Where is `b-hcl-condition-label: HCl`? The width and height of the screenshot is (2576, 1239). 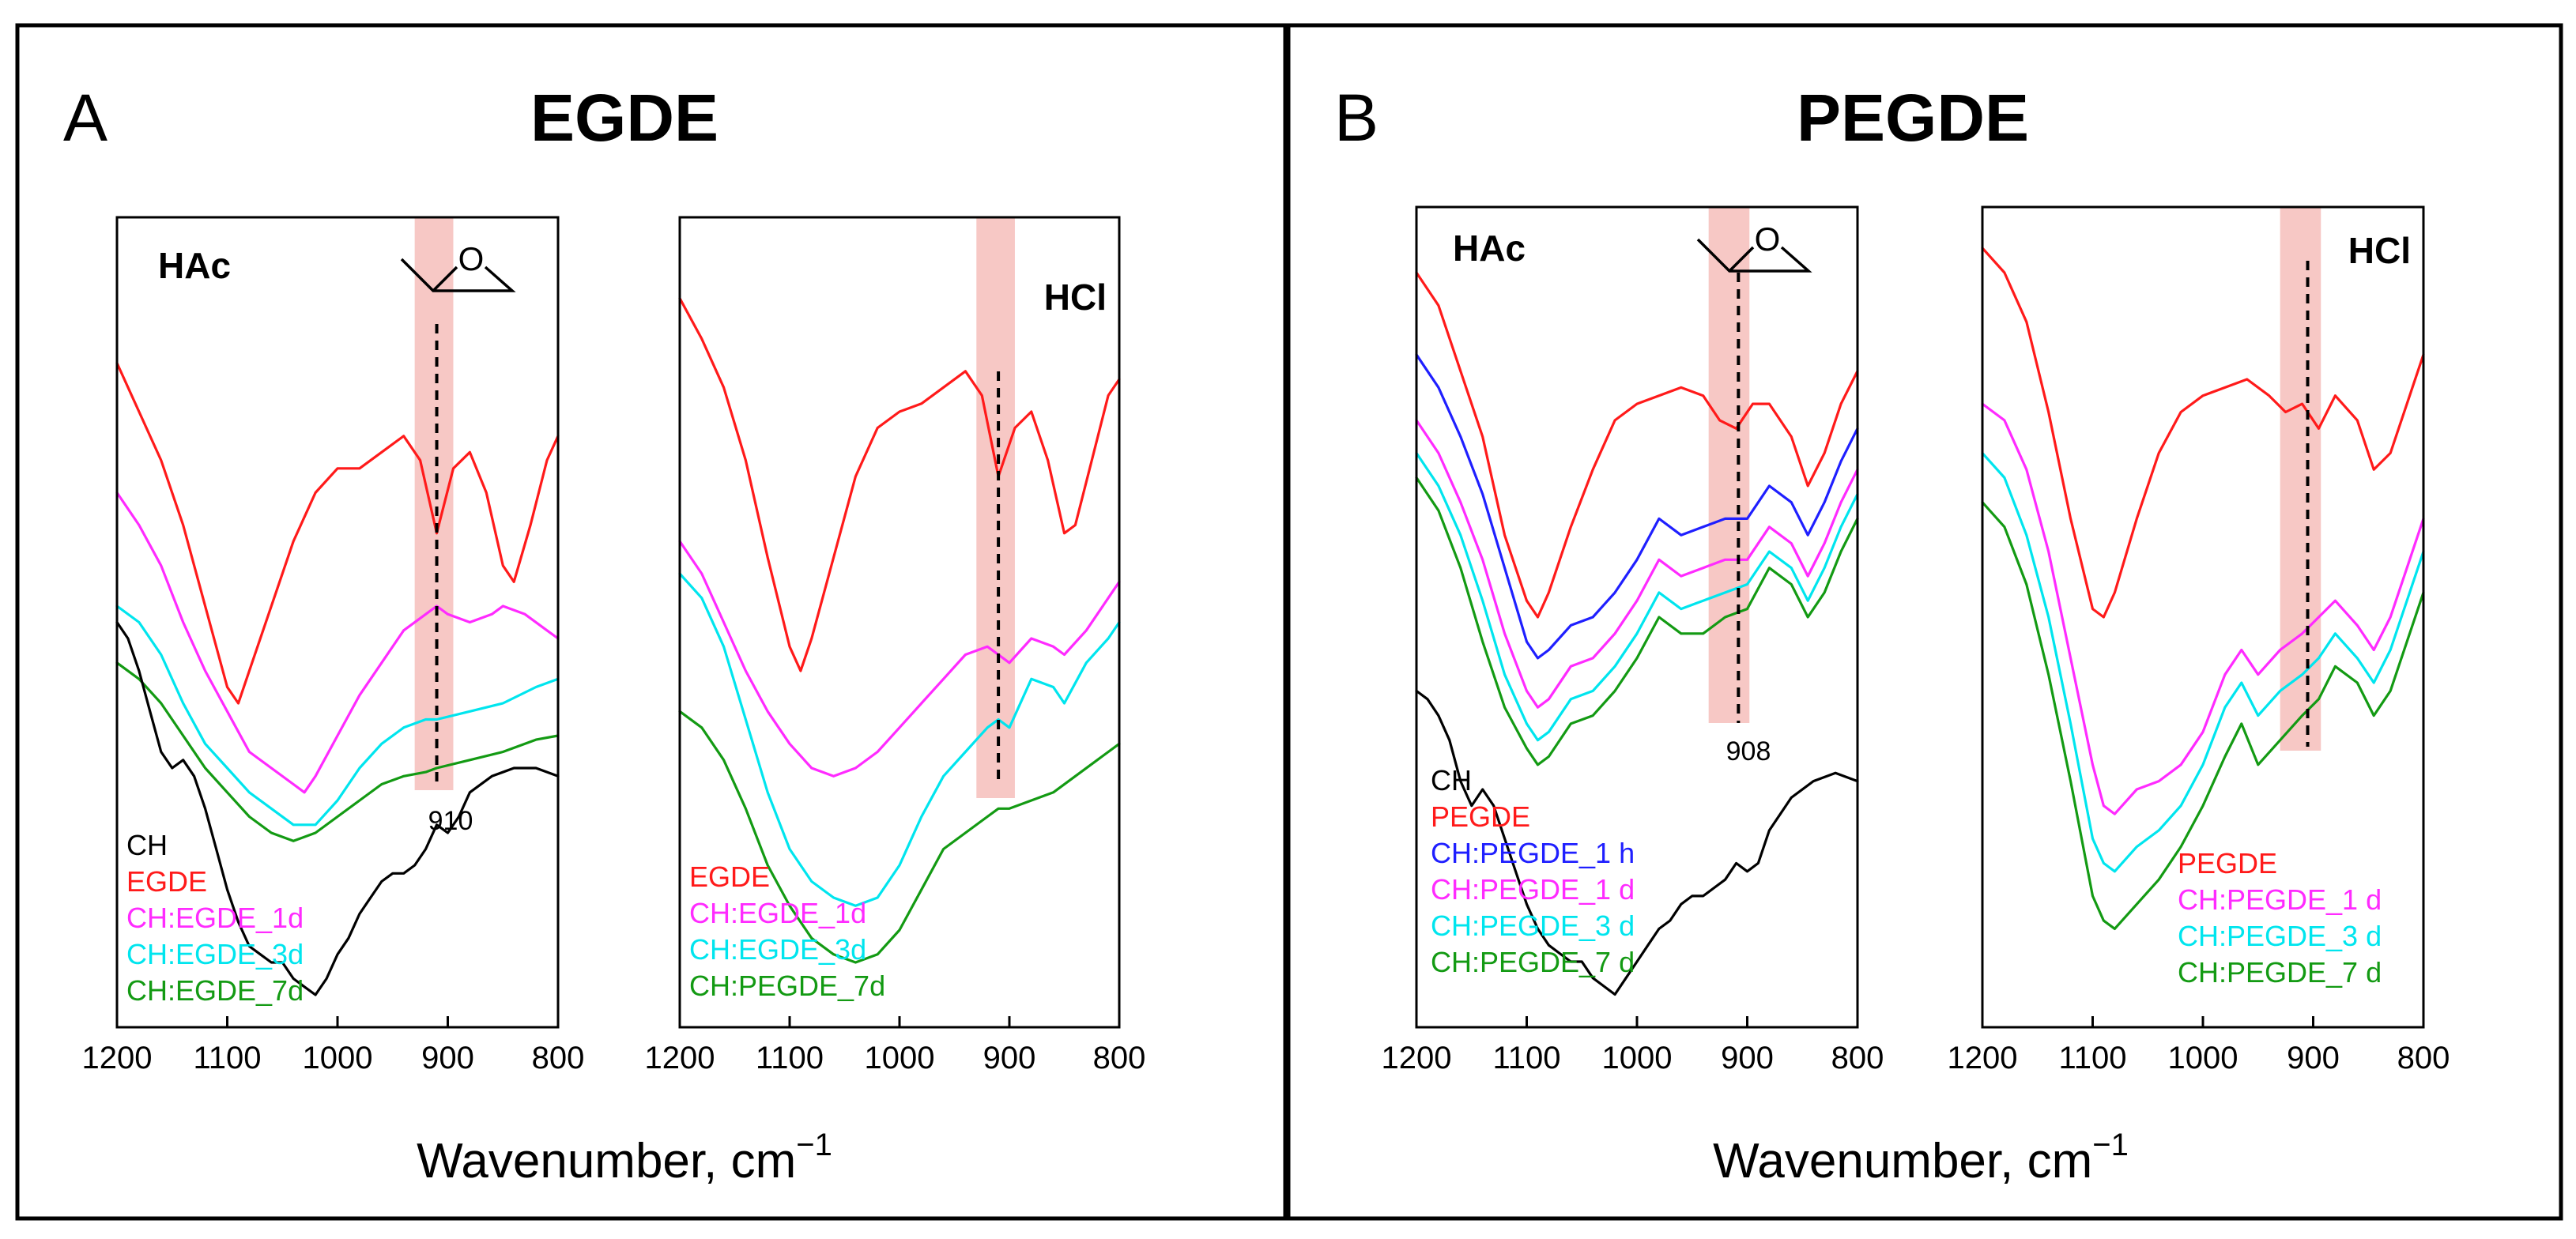
b-hcl-condition-label: HCl is located at coordinates (2379, 250).